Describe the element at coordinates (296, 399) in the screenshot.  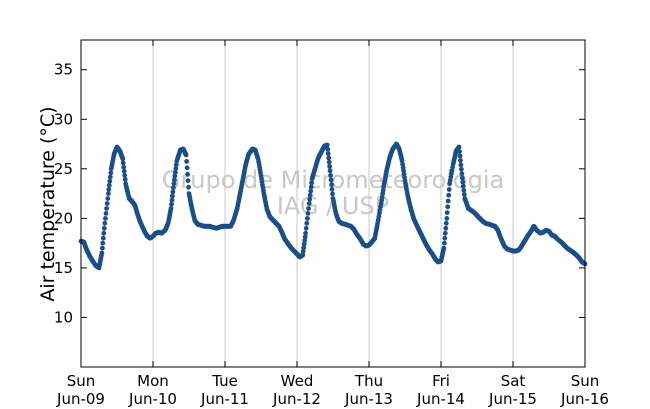
I see `x-tick-label-date: Jun-12` at that location.